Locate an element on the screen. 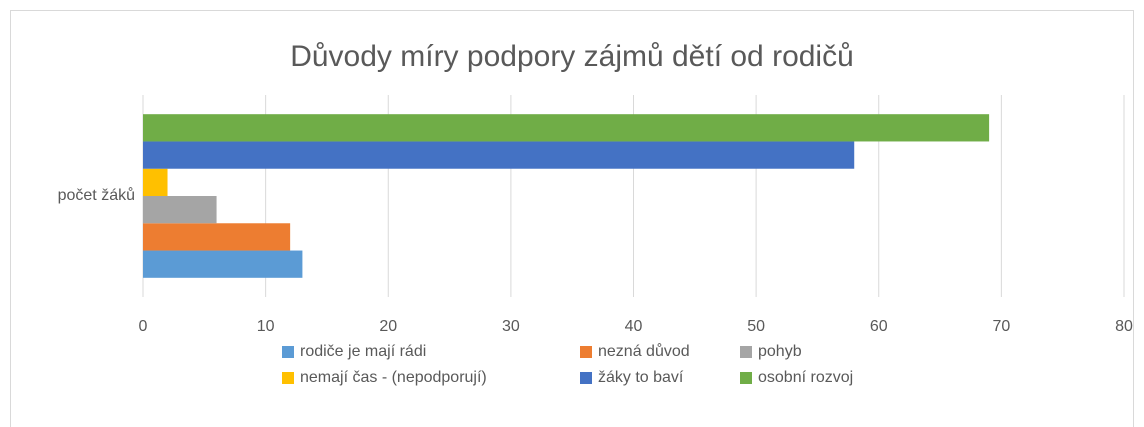 This screenshot has width=1144, height=427. x-tick-label: 60 is located at coordinates (879, 326).